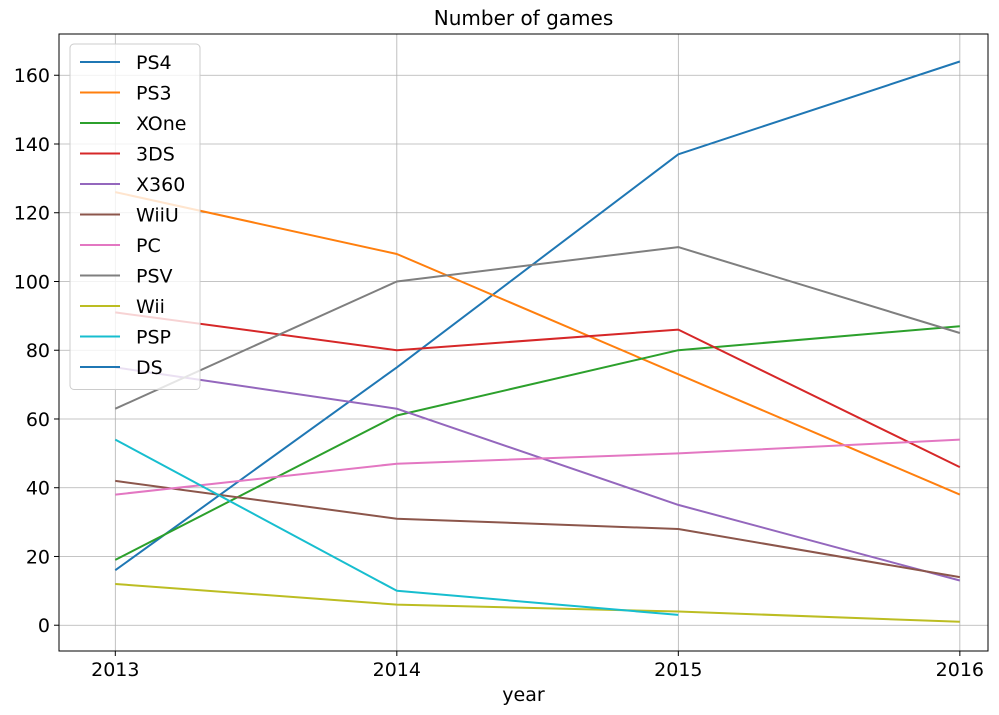 This screenshot has height=715, width=999. What do you see at coordinates (32, 145) in the screenshot?
I see `y-tick-label: 140` at bounding box center [32, 145].